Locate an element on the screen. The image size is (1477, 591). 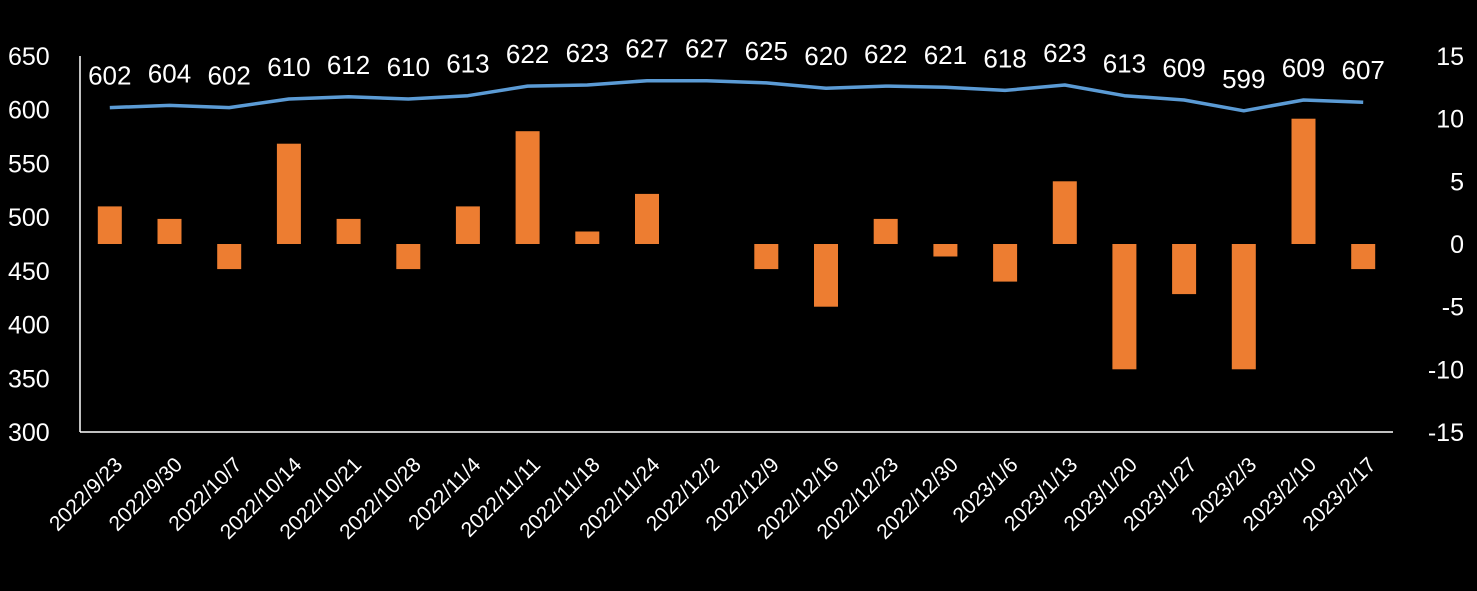
line-series-level is located at coordinates (736, 95).